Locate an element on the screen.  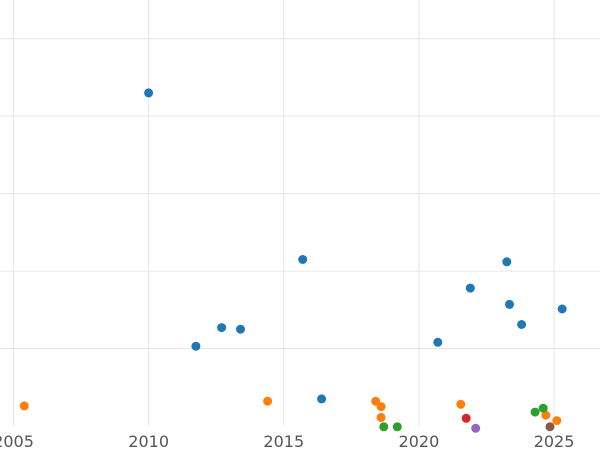
x-axis: 2005 2010 2015 2020 2025 is located at coordinates (287, 441).